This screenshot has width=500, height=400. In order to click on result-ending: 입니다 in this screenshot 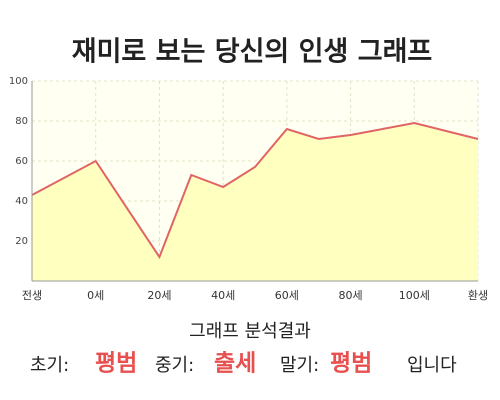, I will do `click(432, 365)`.